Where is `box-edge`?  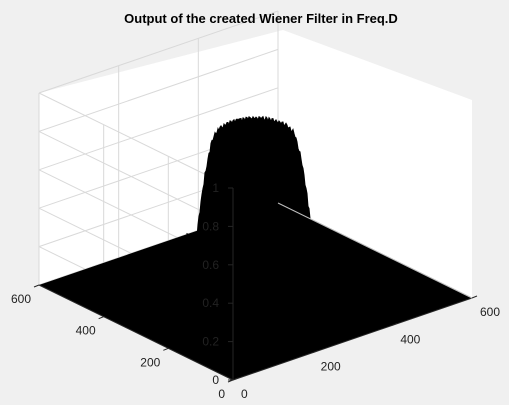 box-edge is located at coordinates (375, 250).